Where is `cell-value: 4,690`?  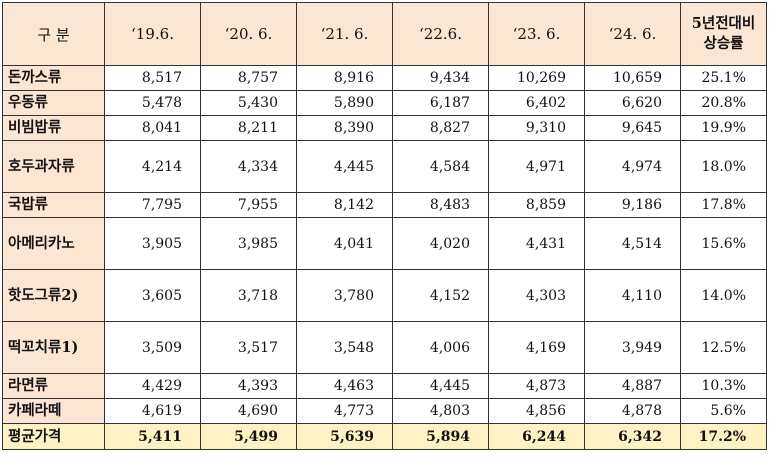
cell-value: 4,690 is located at coordinates (248, 411).